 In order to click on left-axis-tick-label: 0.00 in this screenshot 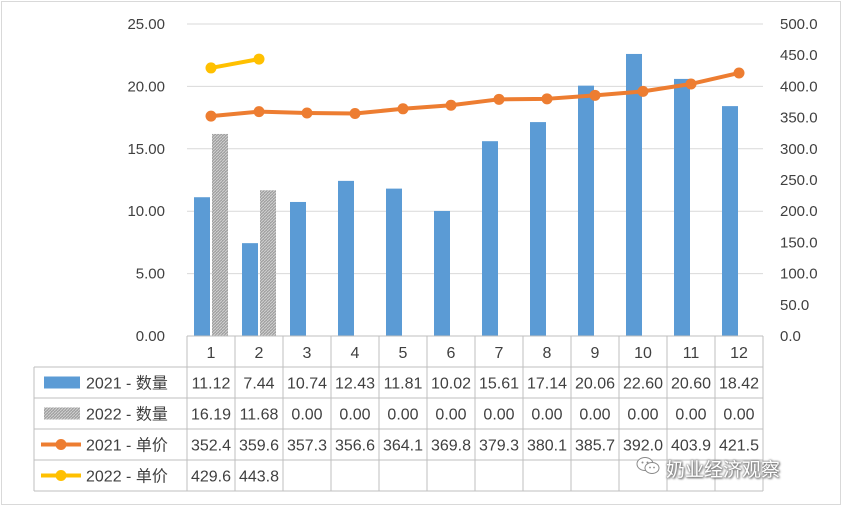, I will do `click(150, 336)`.